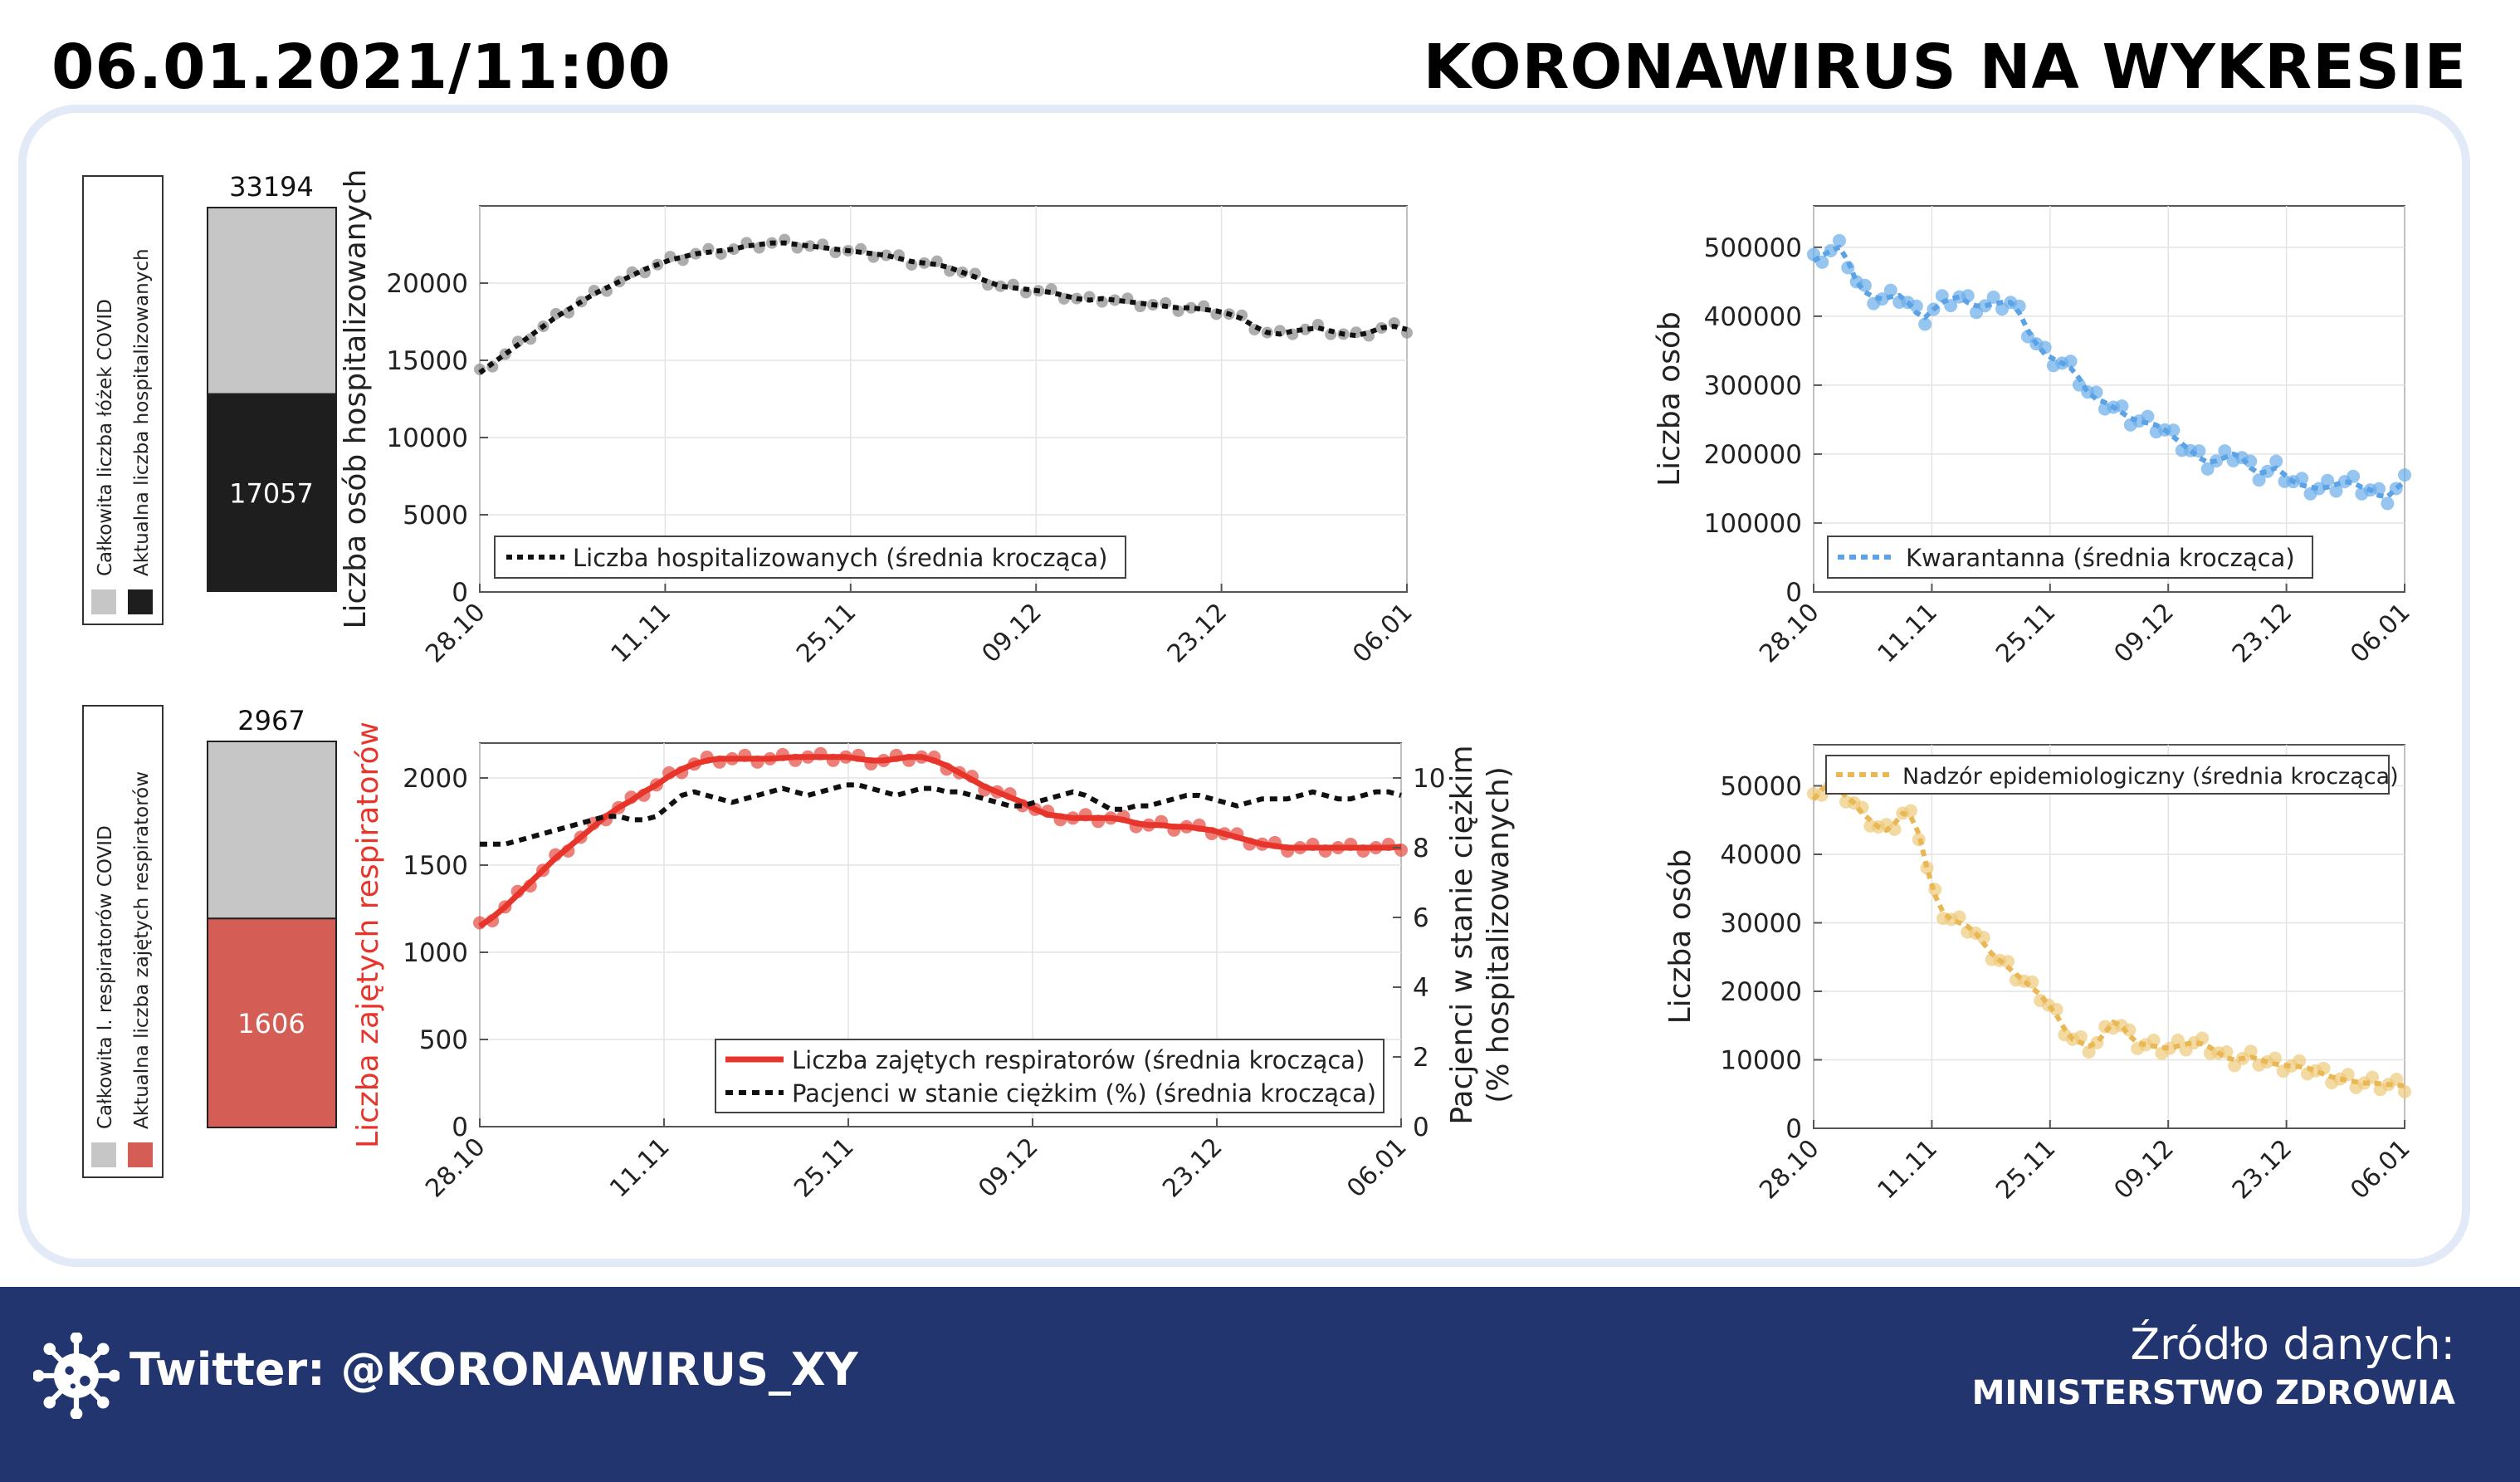  I want to click on x-tick-label-hosp: 11.11, so click(641, 633).